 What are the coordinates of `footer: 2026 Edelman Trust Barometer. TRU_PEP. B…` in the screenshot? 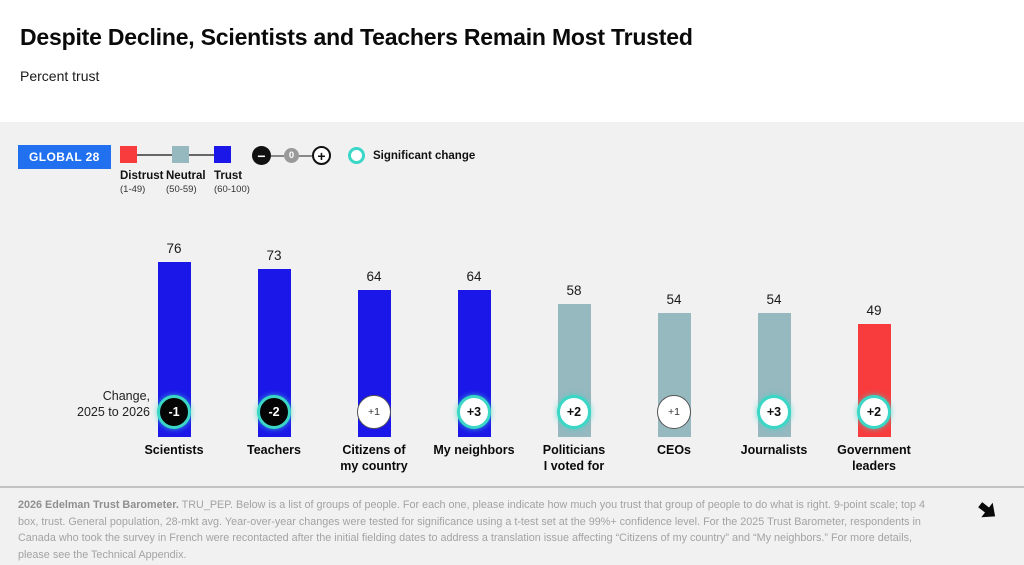 It's located at (512, 525).